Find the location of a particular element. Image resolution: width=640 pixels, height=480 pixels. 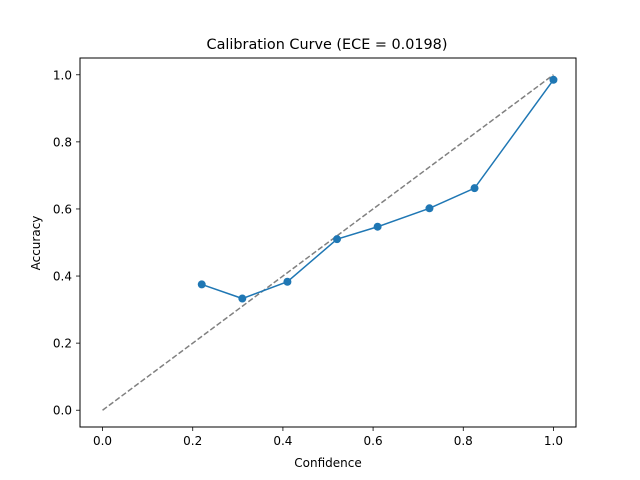

x-tick-label: 1.0 is located at coordinates (553, 441).